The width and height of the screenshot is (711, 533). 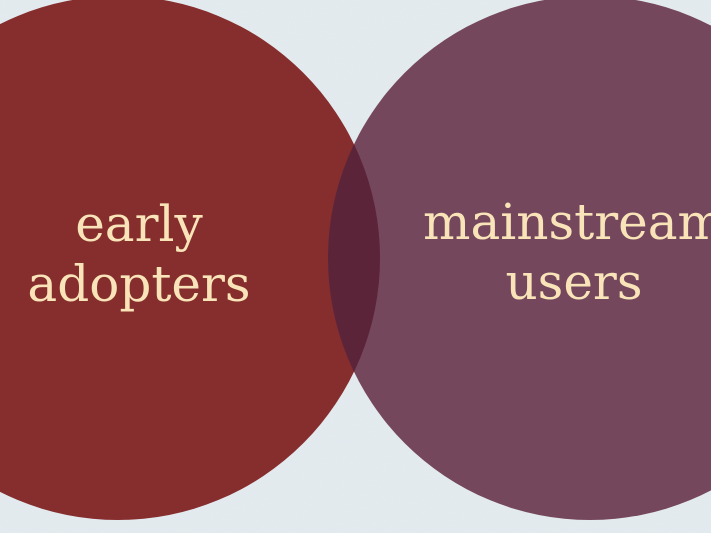 What do you see at coordinates (567, 222) in the screenshot?
I see `mainstream-users-label-line-1: mainstream` at bounding box center [567, 222].